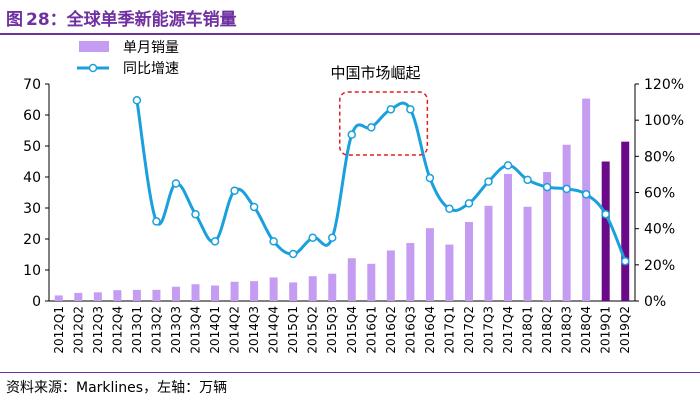 This screenshot has height=400, width=700. Describe the element at coordinates (32, 240) in the screenshot. I see `left-axis-tick-label: 20` at that location.